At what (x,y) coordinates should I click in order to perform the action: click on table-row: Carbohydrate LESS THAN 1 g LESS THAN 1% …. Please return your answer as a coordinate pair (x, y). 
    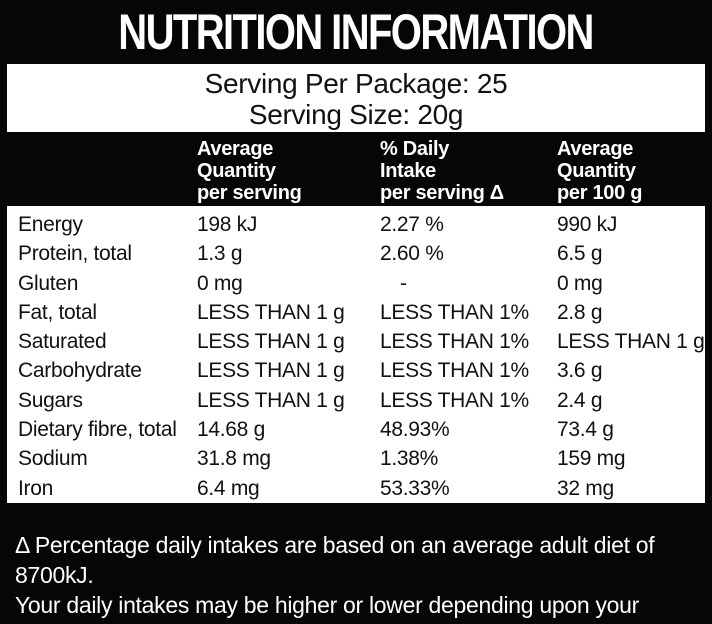
    Looking at the image, I should click on (361, 370).